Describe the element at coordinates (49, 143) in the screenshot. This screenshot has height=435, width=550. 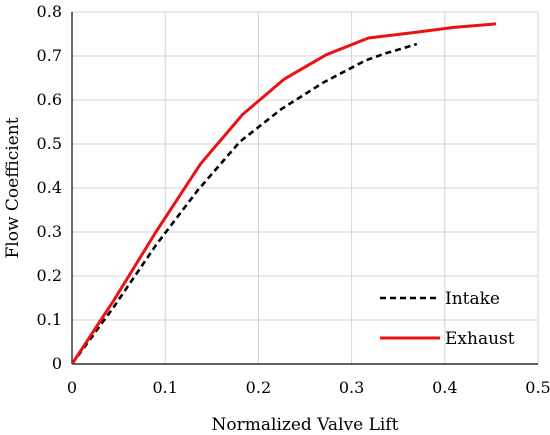
I see `y-tick-label: 0.5` at that location.